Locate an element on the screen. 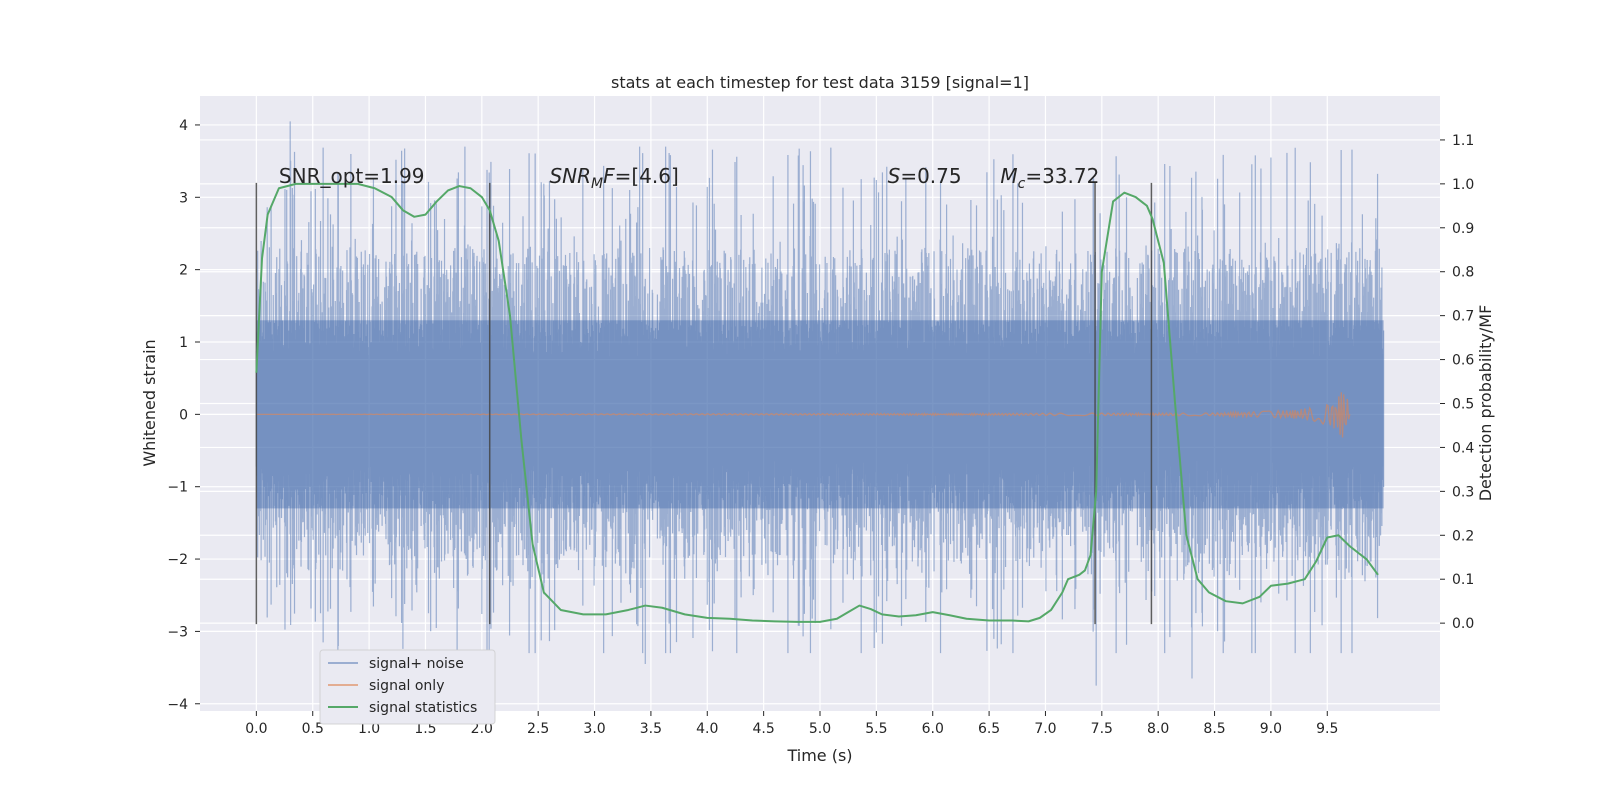  legend-label-signal-noise: signal+ noise is located at coordinates (416, 664).